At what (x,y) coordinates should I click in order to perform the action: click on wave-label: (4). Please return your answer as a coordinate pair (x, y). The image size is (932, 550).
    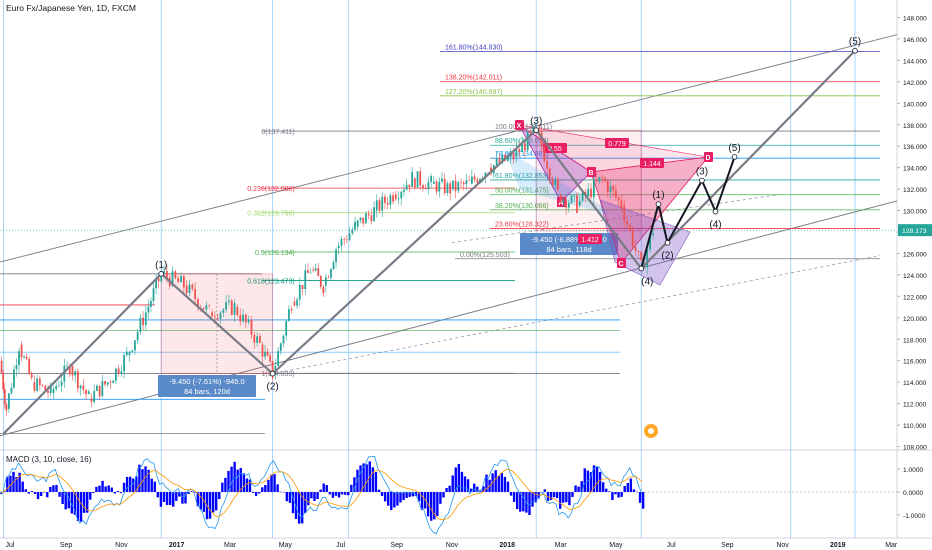
    Looking at the image, I should click on (715, 225).